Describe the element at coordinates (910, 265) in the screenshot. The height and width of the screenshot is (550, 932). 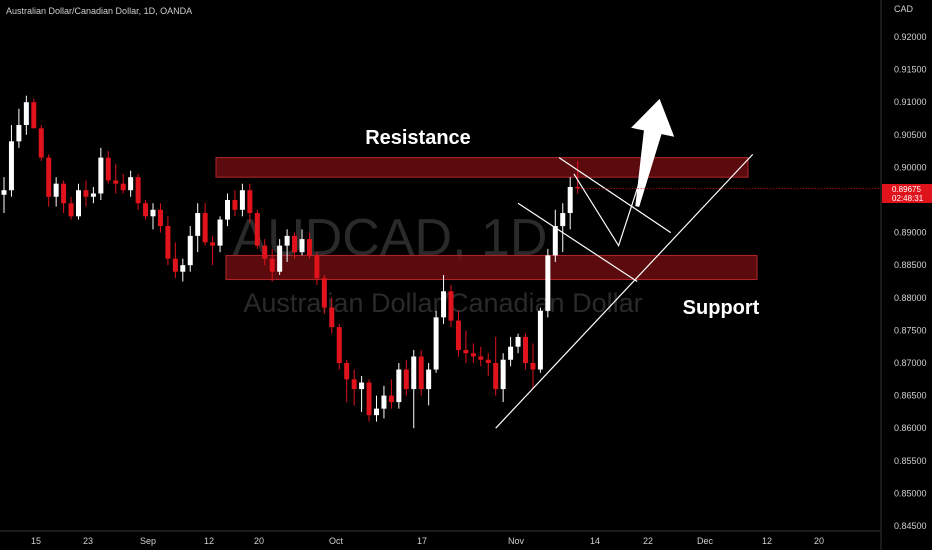
I see `price-axis-label: 0.88500` at that location.